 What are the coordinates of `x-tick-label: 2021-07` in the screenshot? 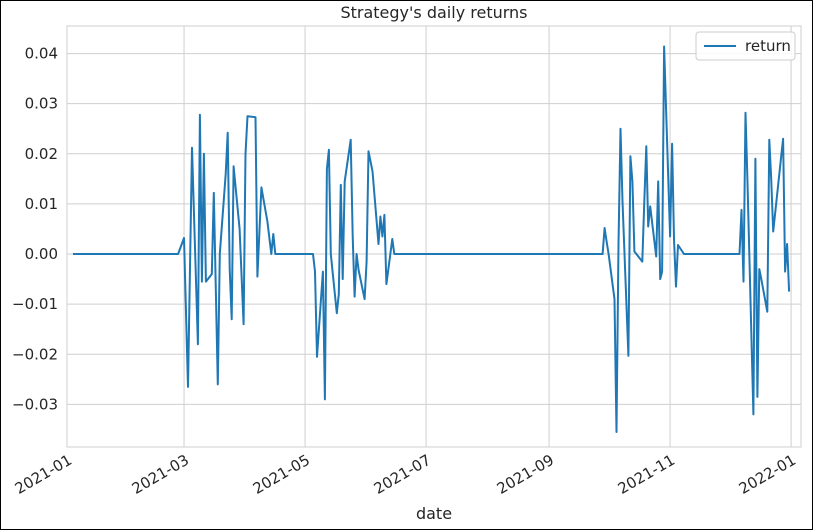 It's located at (402, 474).